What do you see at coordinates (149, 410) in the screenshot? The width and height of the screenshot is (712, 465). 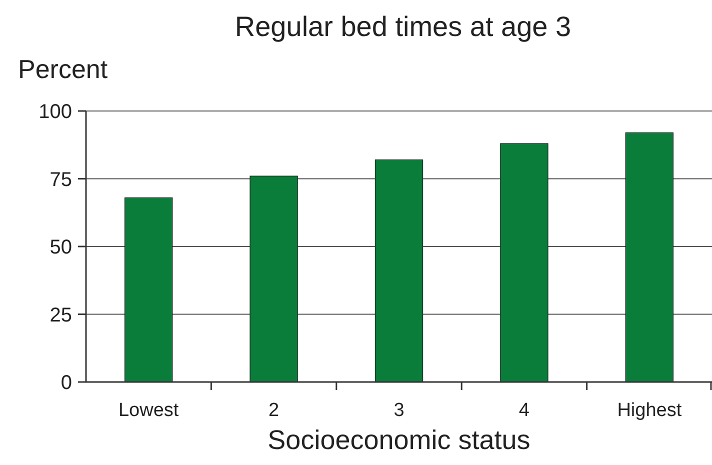 I see `x-tick-label: Lowest` at bounding box center [149, 410].